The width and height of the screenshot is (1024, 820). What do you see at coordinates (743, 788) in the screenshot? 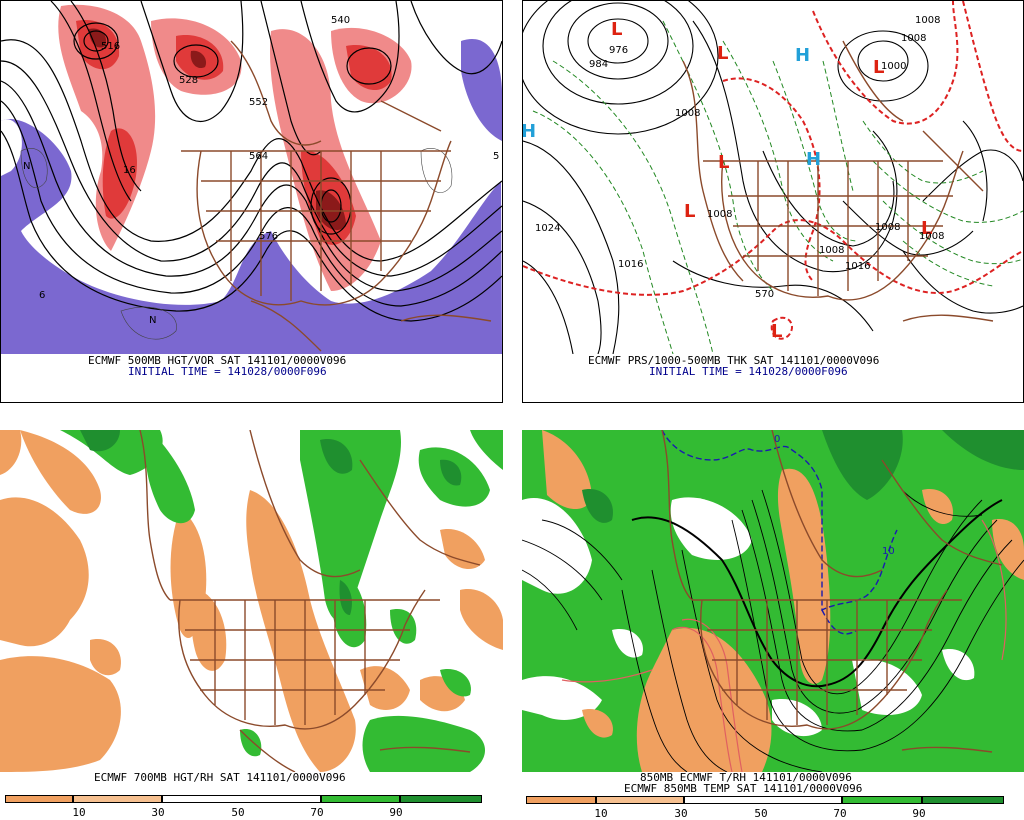
I see `caption-line-2: ECMWF 850MB TEMP SAT 141101/0000V096` at bounding box center [743, 788].